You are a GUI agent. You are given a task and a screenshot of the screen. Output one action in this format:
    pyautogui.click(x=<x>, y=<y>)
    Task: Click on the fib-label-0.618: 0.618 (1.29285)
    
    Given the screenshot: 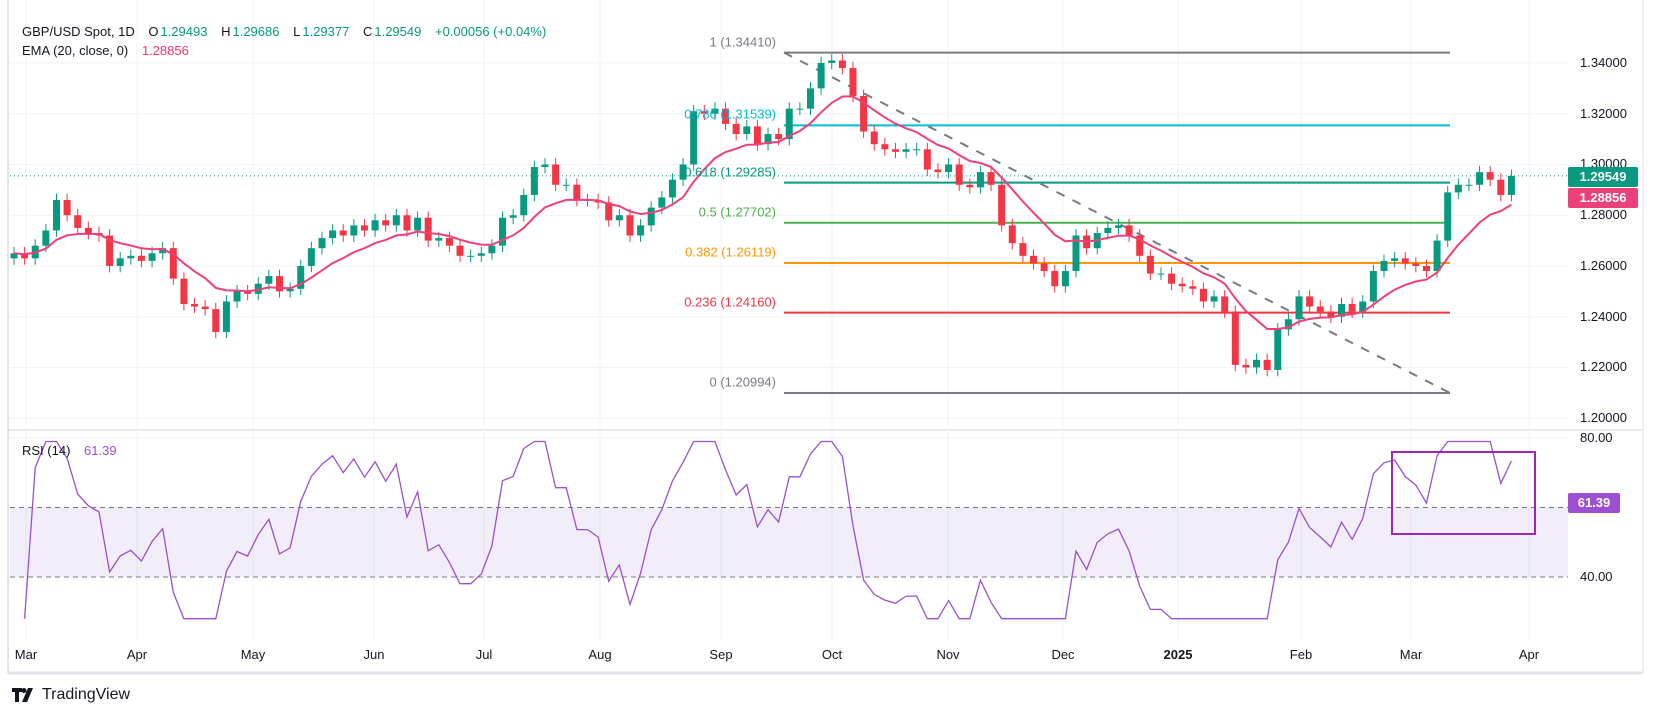 What is the action you would take?
    pyautogui.click(x=730, y=172)
    